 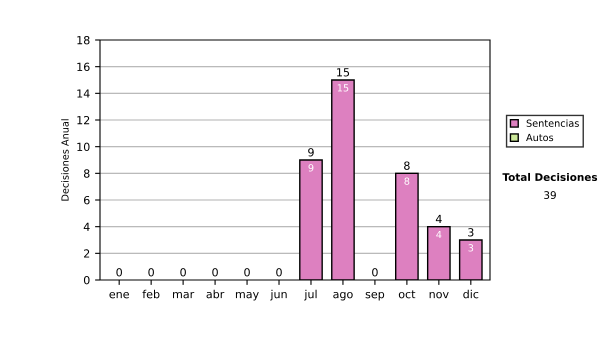 I want to click on y-tick-label: 10, so click(x=83, y=147).